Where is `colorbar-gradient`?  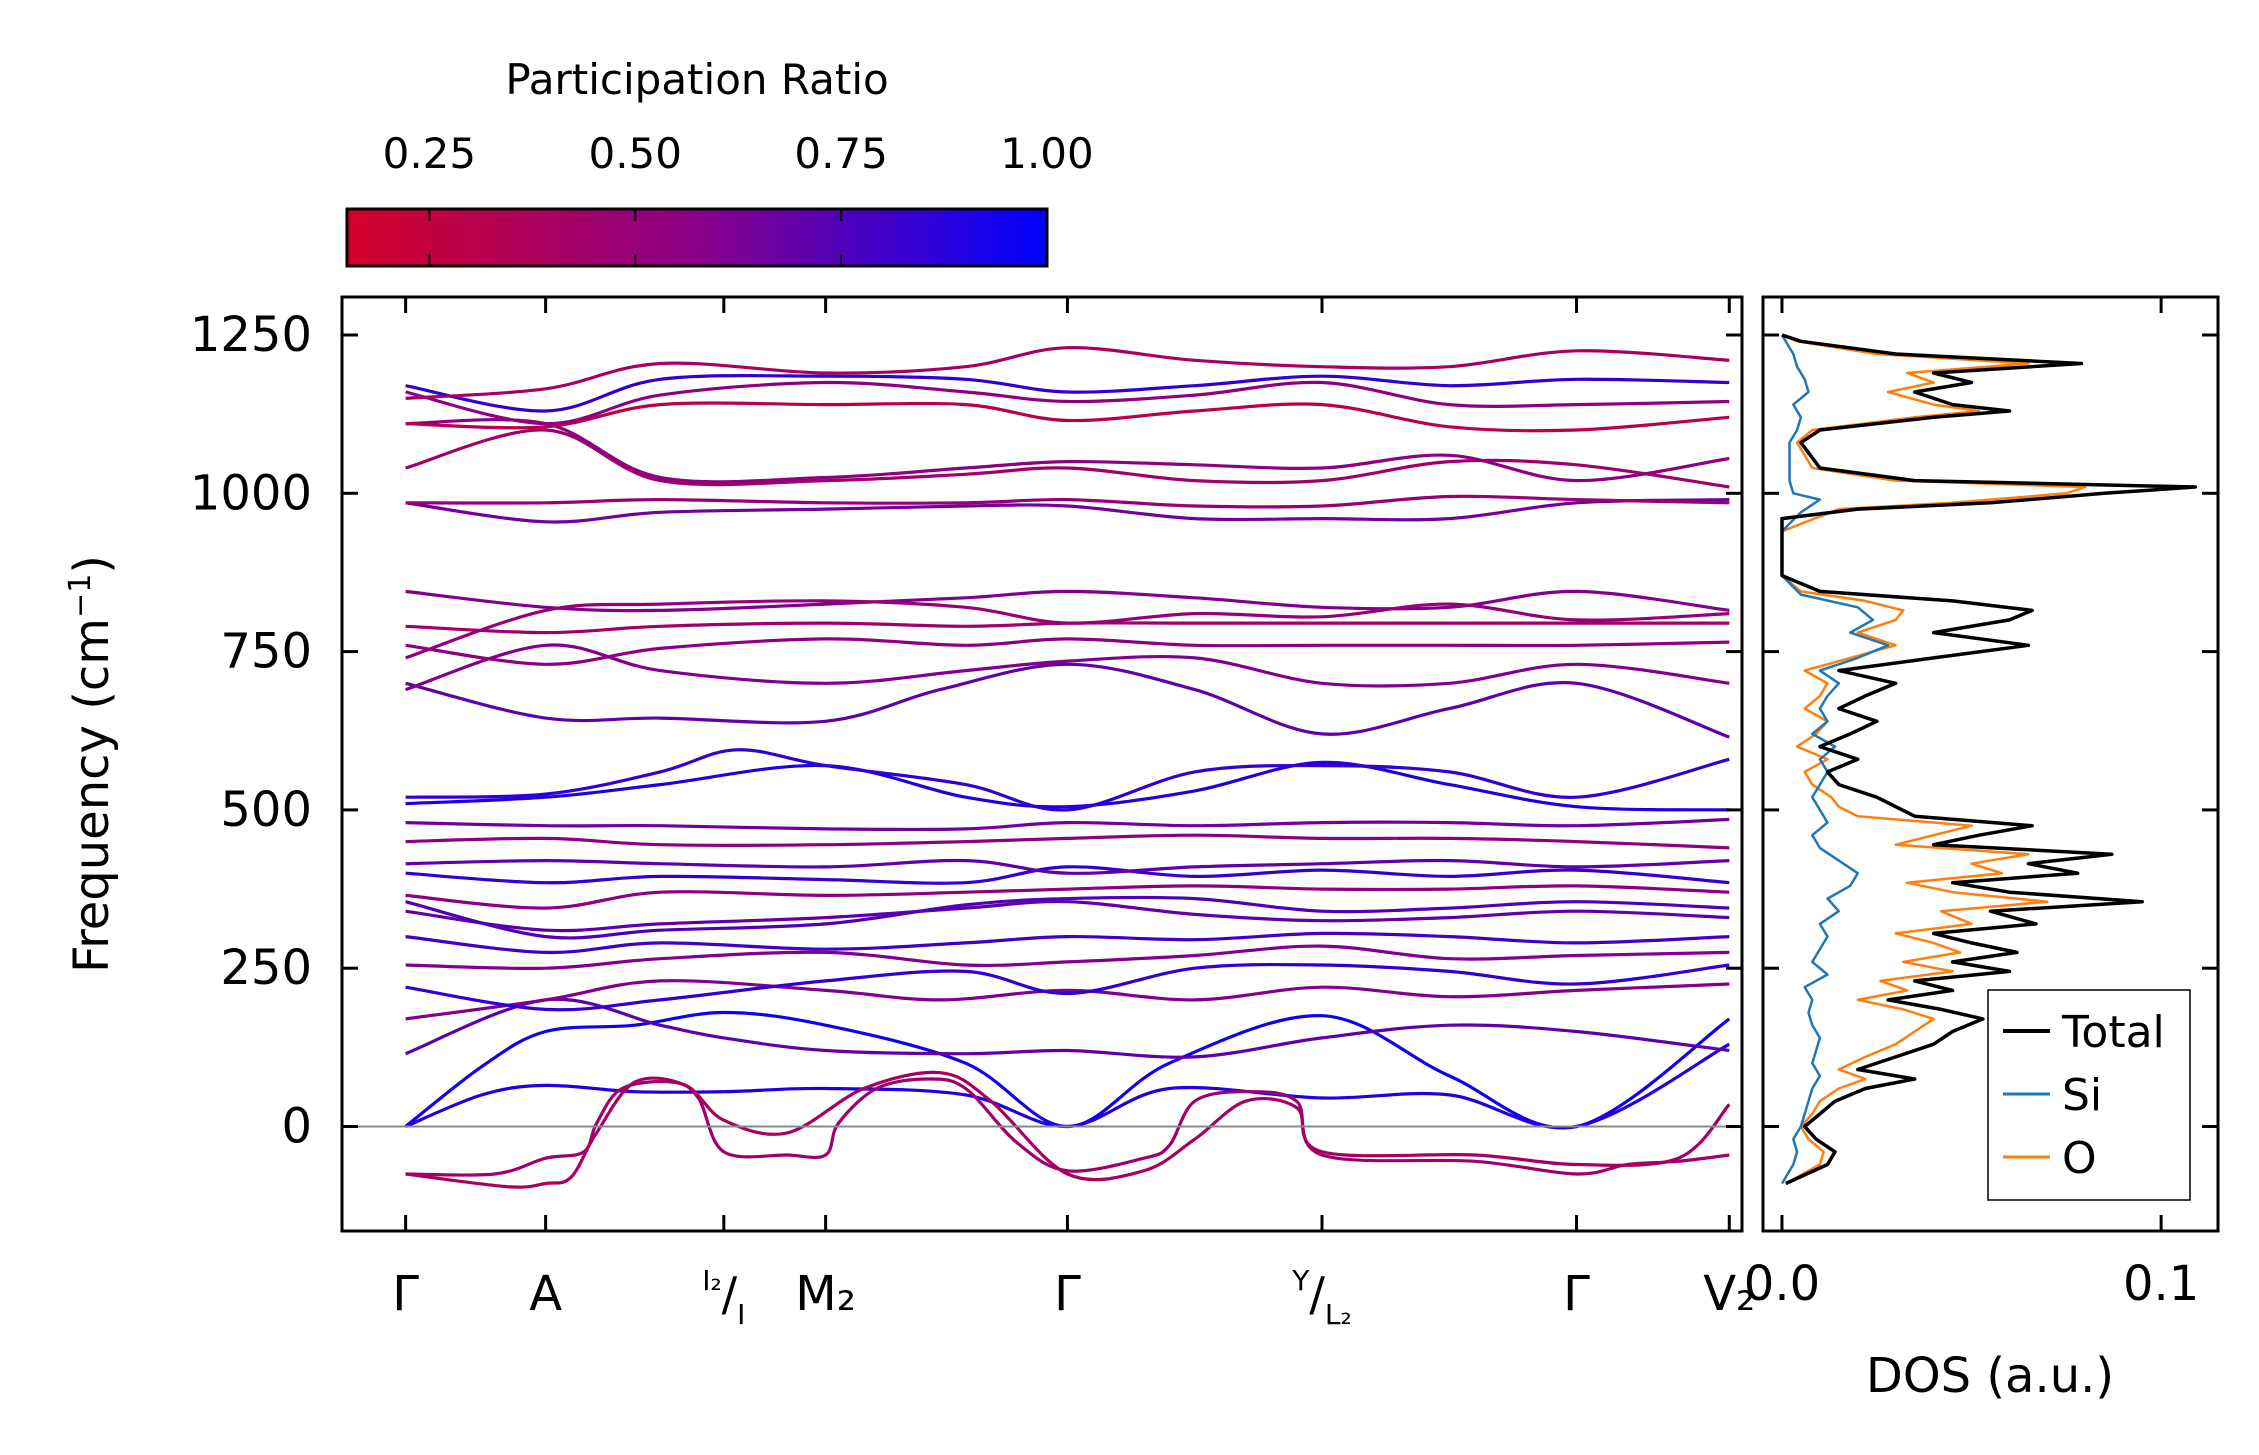 colorbar-gradient is located at coordinates (697, 237).